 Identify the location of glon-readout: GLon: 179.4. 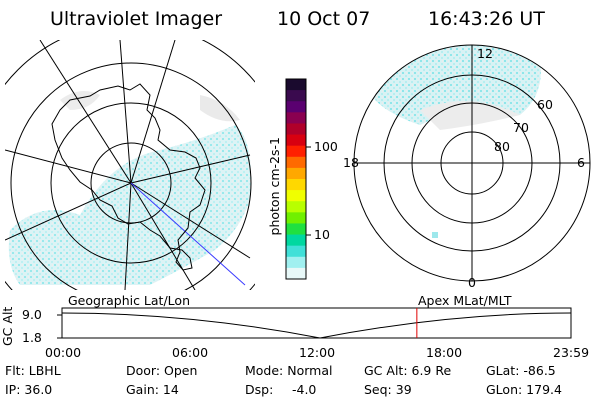
(524, 389).